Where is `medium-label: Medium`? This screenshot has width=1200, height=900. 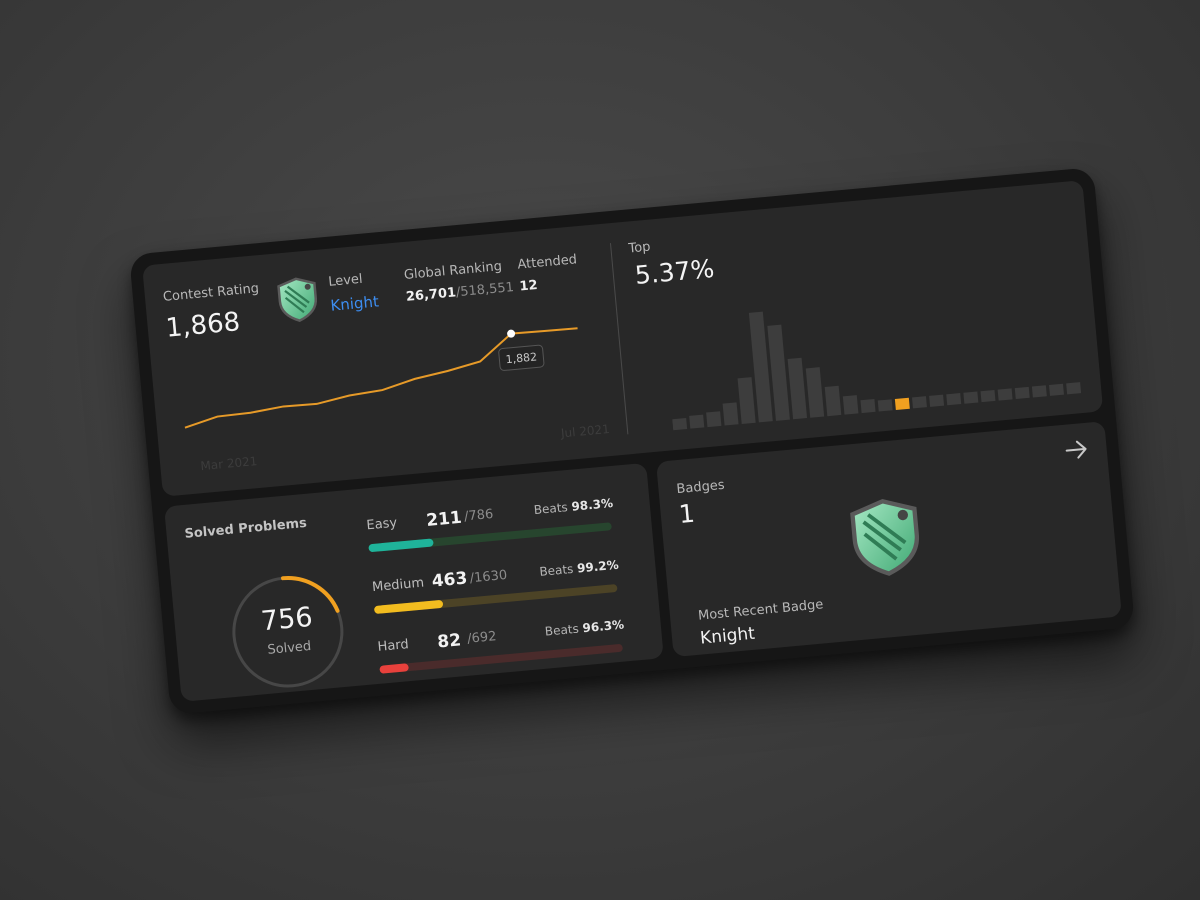
medium-label: Medium is located at coordinates (398, 585).